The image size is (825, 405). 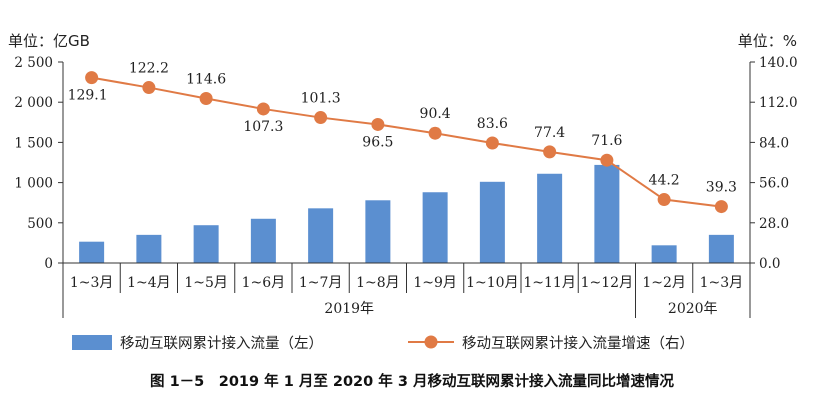 What do you see at coordinates (221, 343) in the screenshot?
I see `legend-bar-label: 移动互联网累计接入流量（左）` at bounding box center [221, 343].